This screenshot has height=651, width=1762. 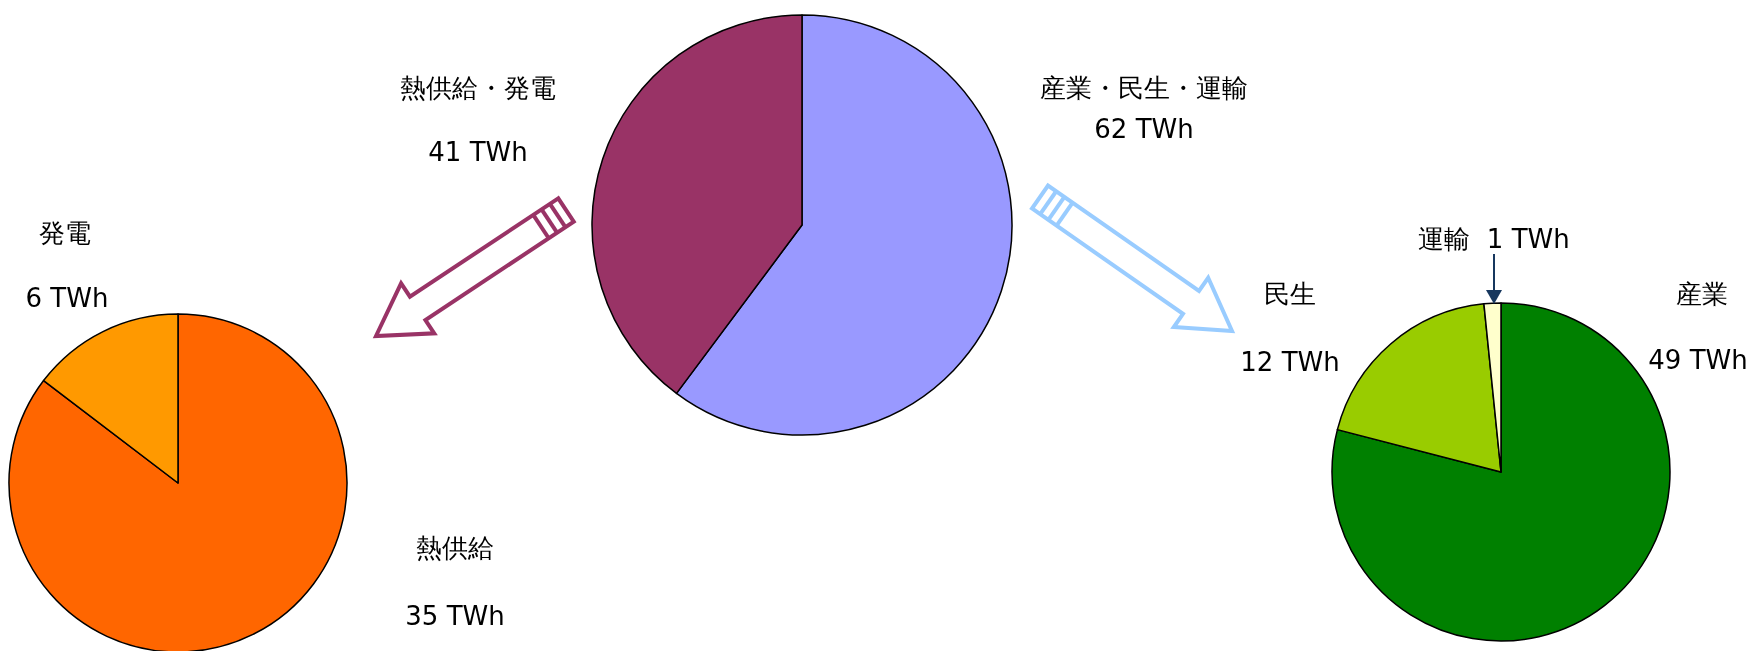 What do you see at coordinates (455, 616) in the screenshot?
I see `data-label: 35 TWh` at bounding box center [455, 616].